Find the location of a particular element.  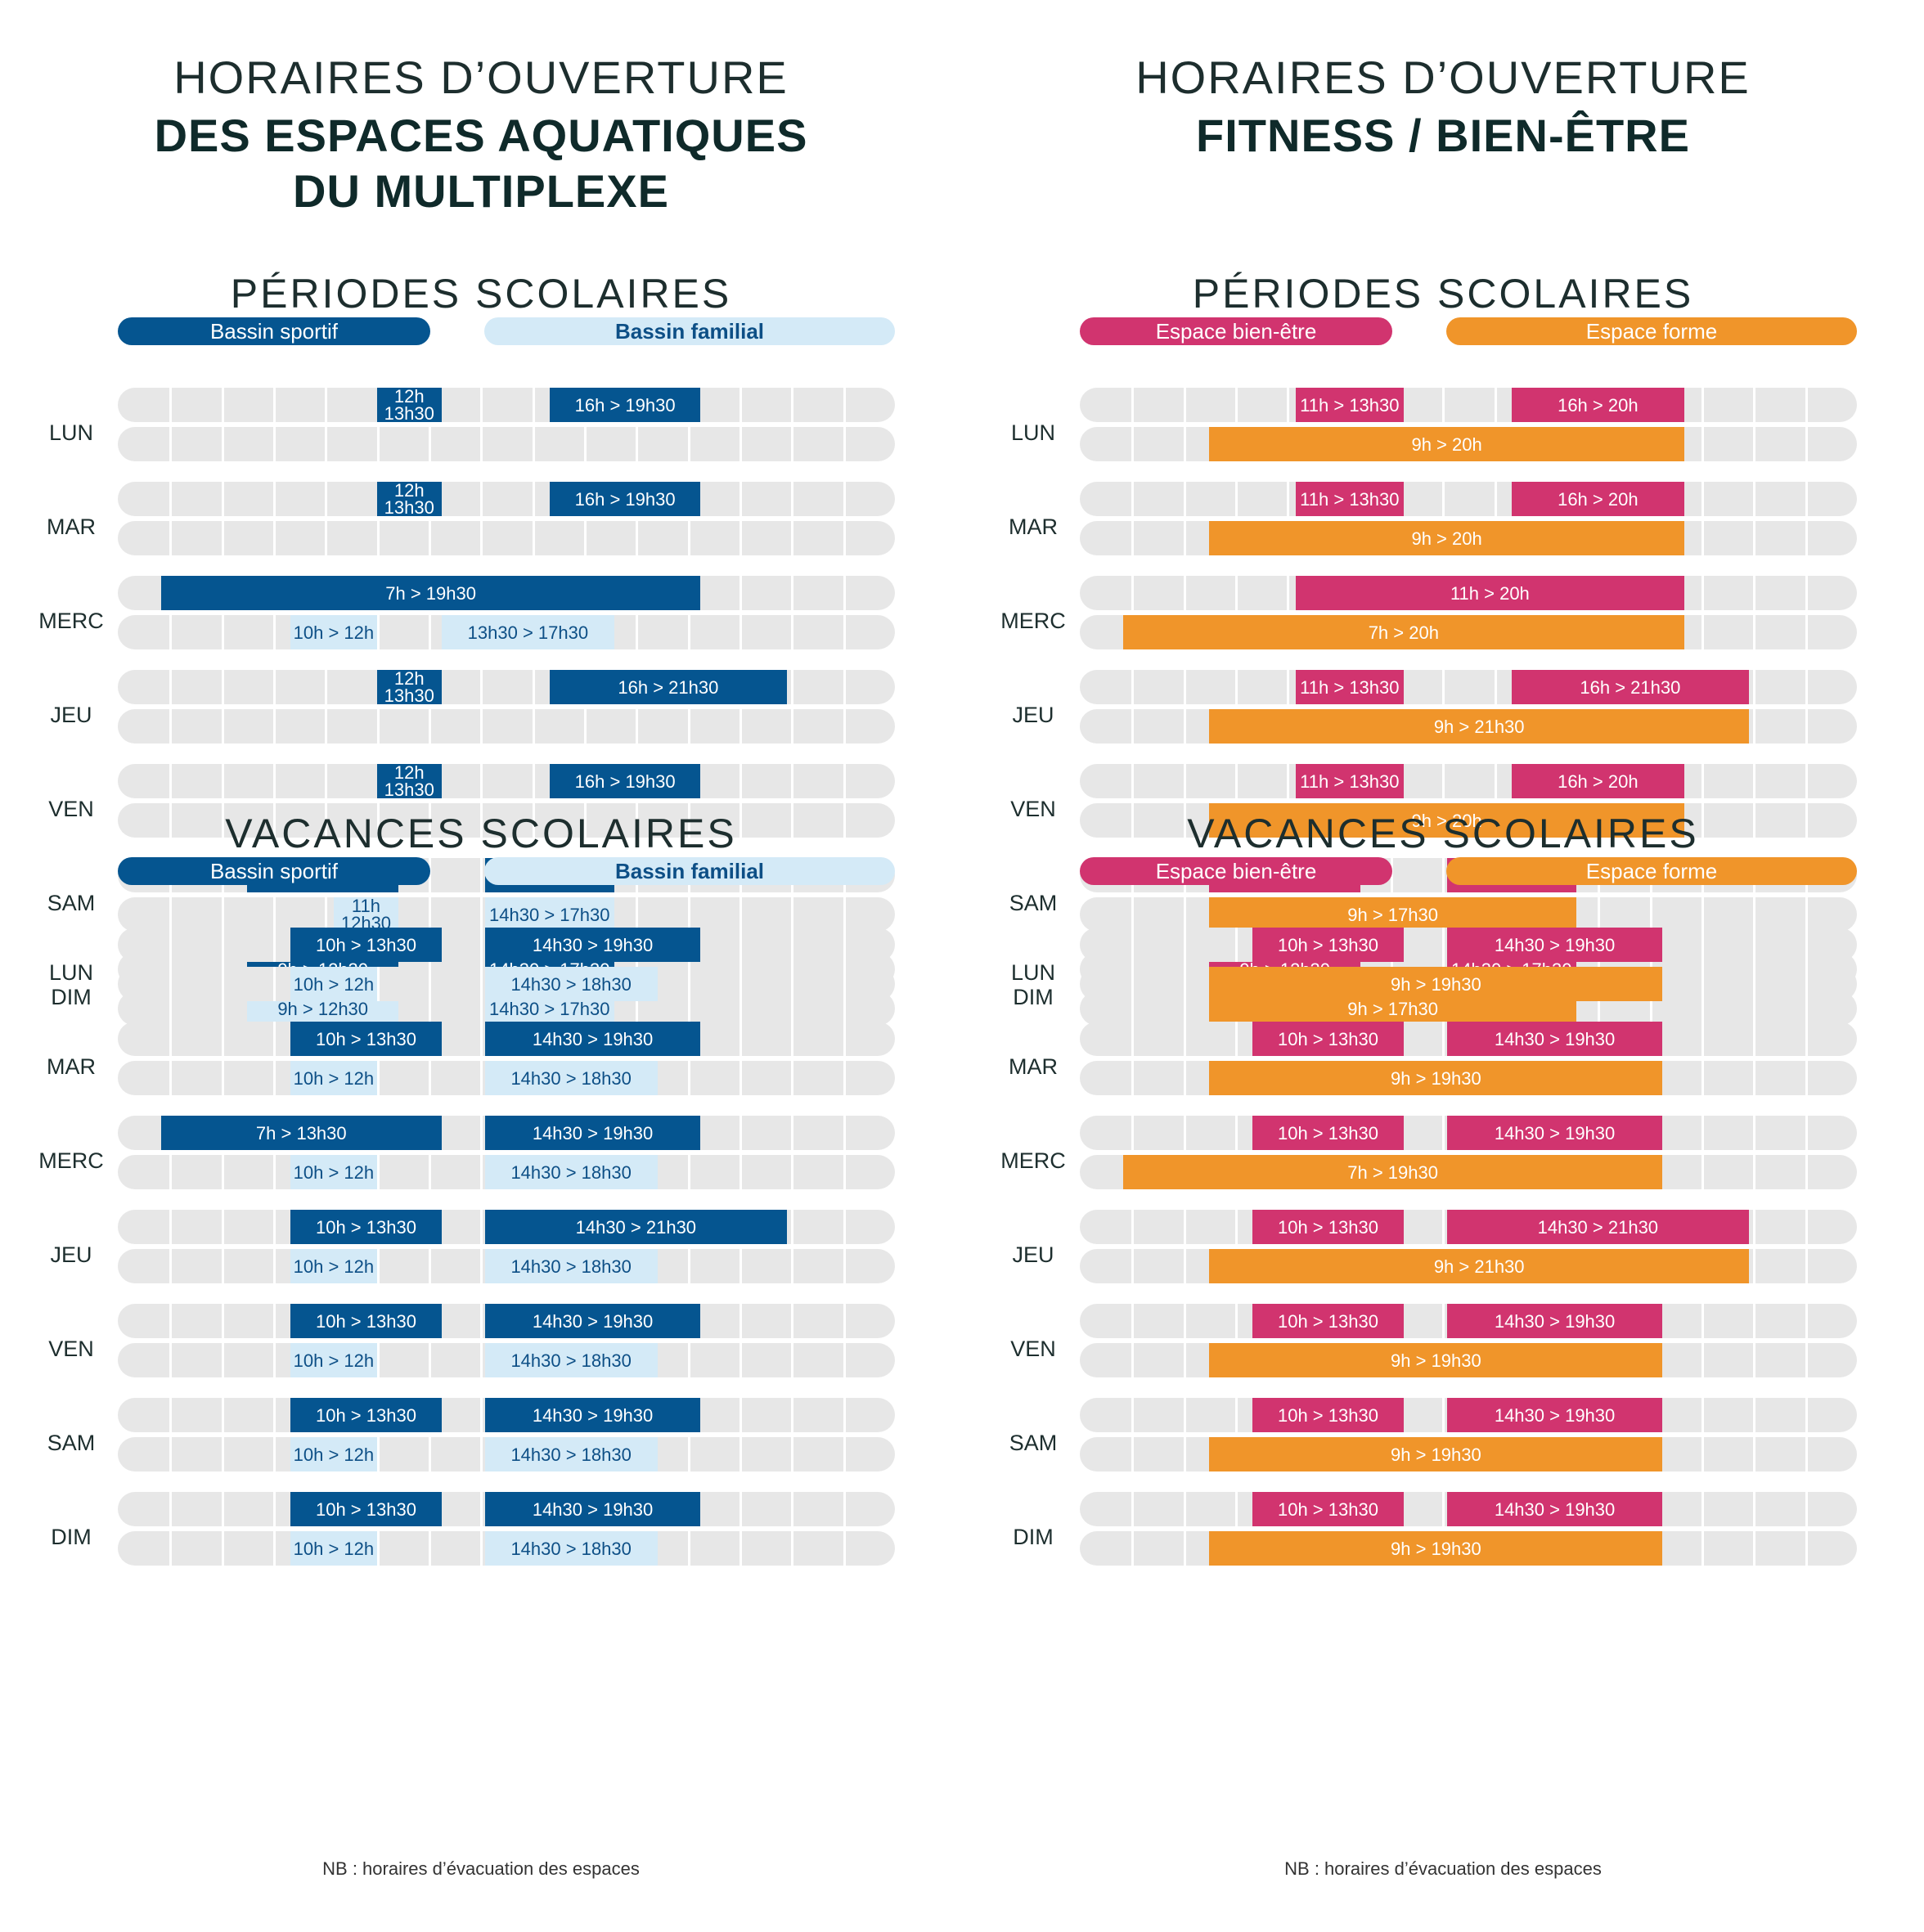

time-slot-bien: 10h > 13h30 is located at coordinates (1328, 945).